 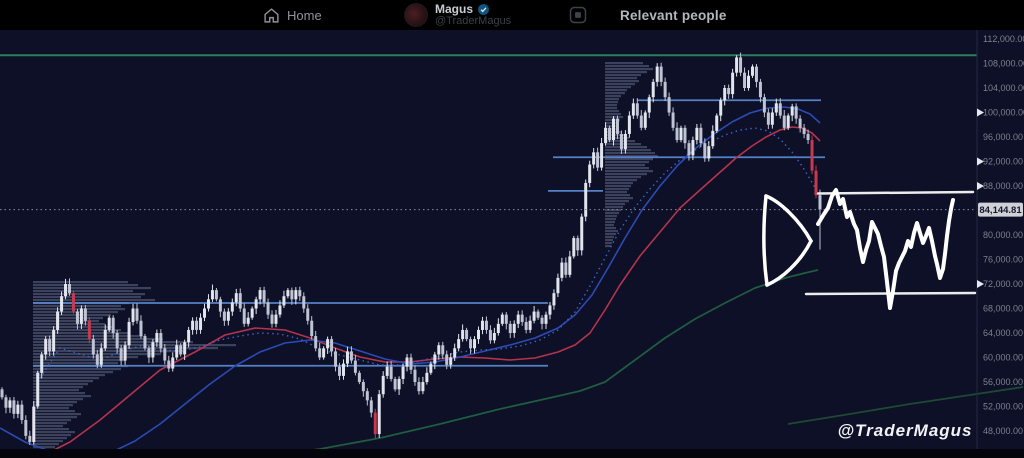 What do you see at coordinates (885, 249) in the screenshot?
I see `projection-zigzag-drawing` at bounding box center [885, 249].